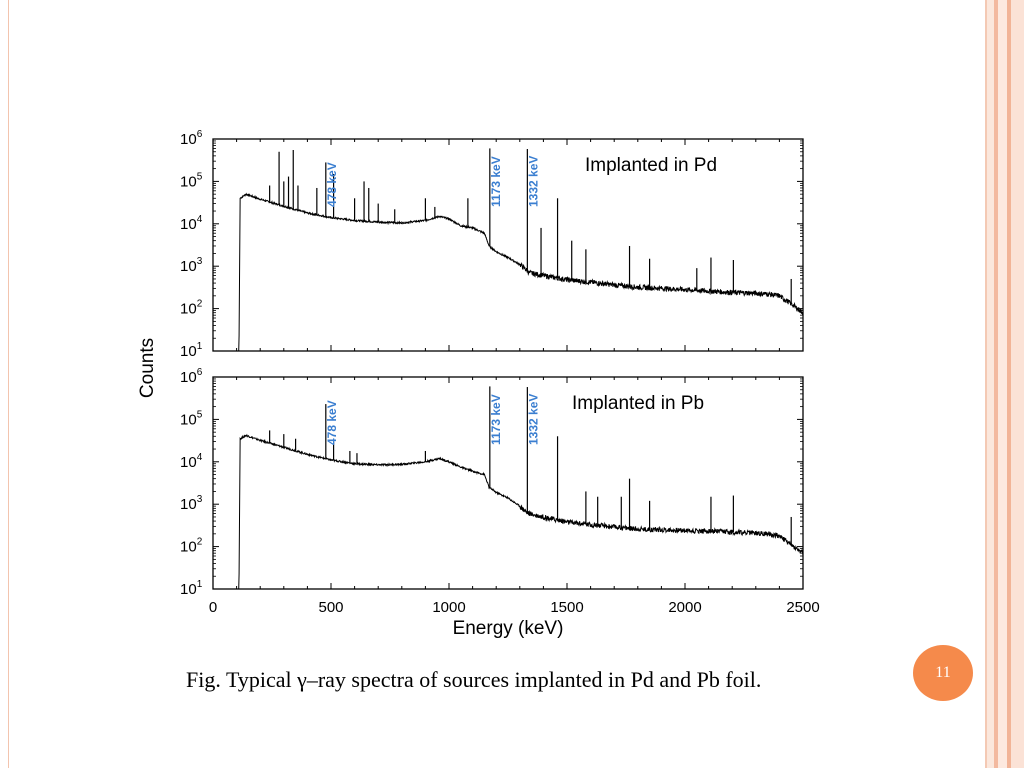 The image size is (1024, 768). What do you see at coordinates (448, 607) in the screenshot?
I see `x-tick-label: 1000` at bounding box center [448, 607].